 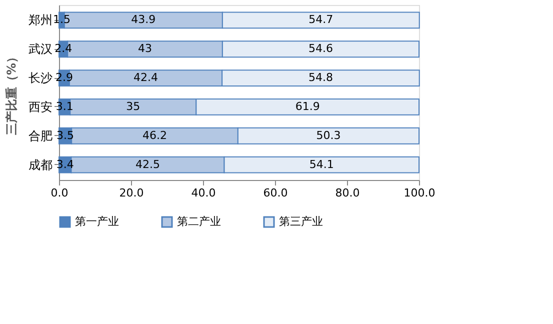 What do you see at coordinates (145, 49) in the screenshot?
I see `data-label: 43` at bounding box center [145, 49].